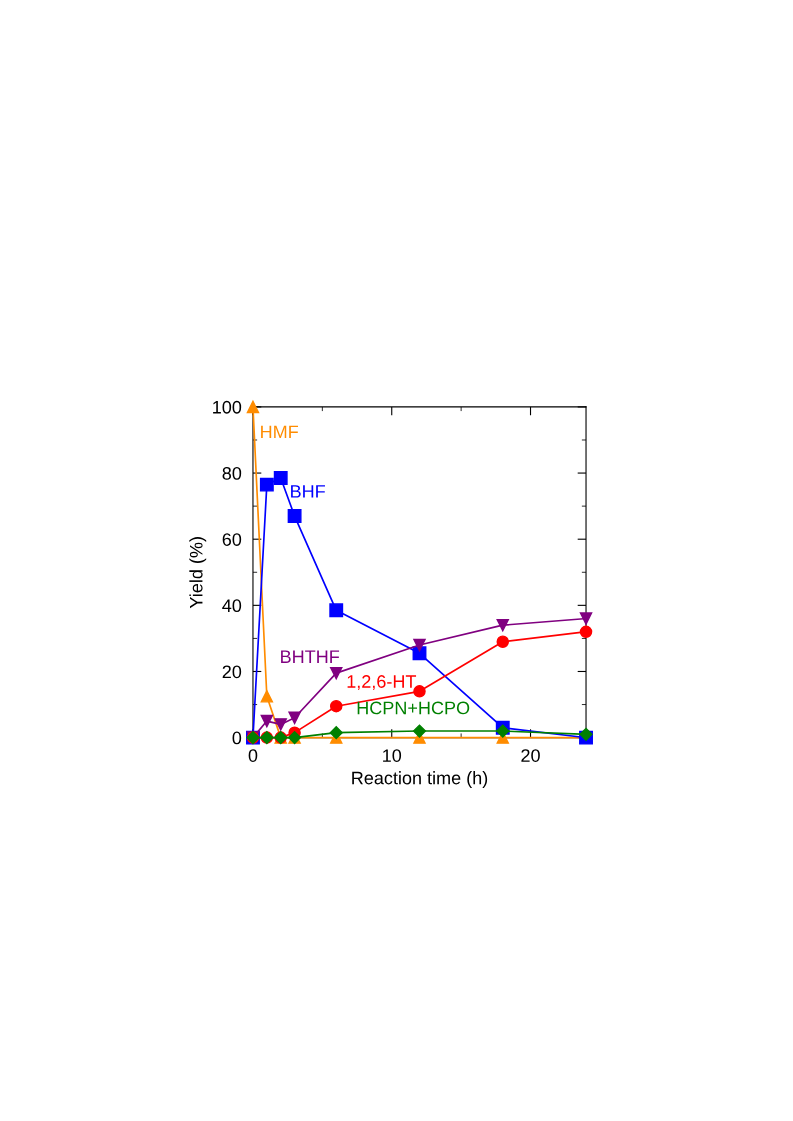 This screenshot has height=1121, width=793. Describe the element at coordinates (232, 606) in the screenshot. I see `y-tick-label: 40` at that location.